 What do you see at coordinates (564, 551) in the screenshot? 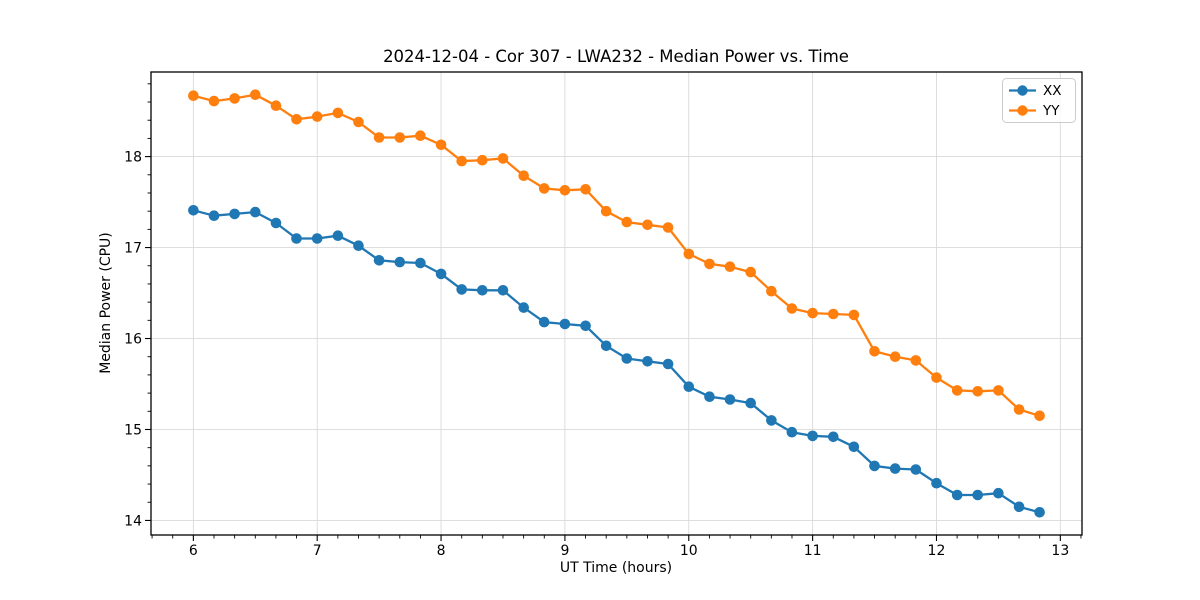
I see `x-tick-label: 9` at bounding box center [564, 551].